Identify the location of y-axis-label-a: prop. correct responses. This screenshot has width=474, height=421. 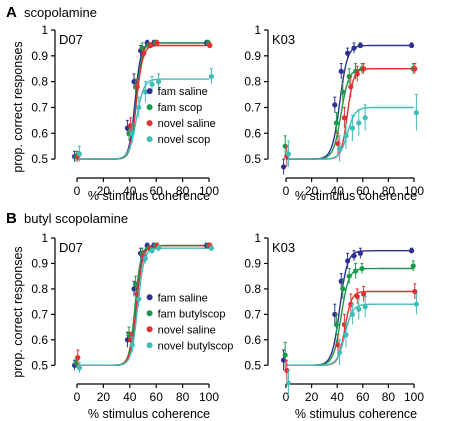
(18, 106).